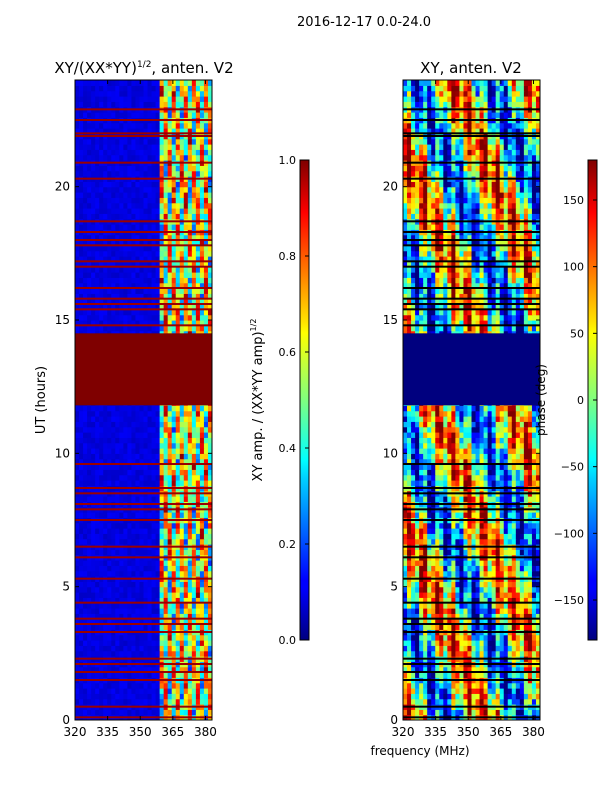 This screenshot has height=800, width=600. What do you see at coordinates (143, 509) in the screenshot?
I see `flagged-line` at bounding box center [143, 509].